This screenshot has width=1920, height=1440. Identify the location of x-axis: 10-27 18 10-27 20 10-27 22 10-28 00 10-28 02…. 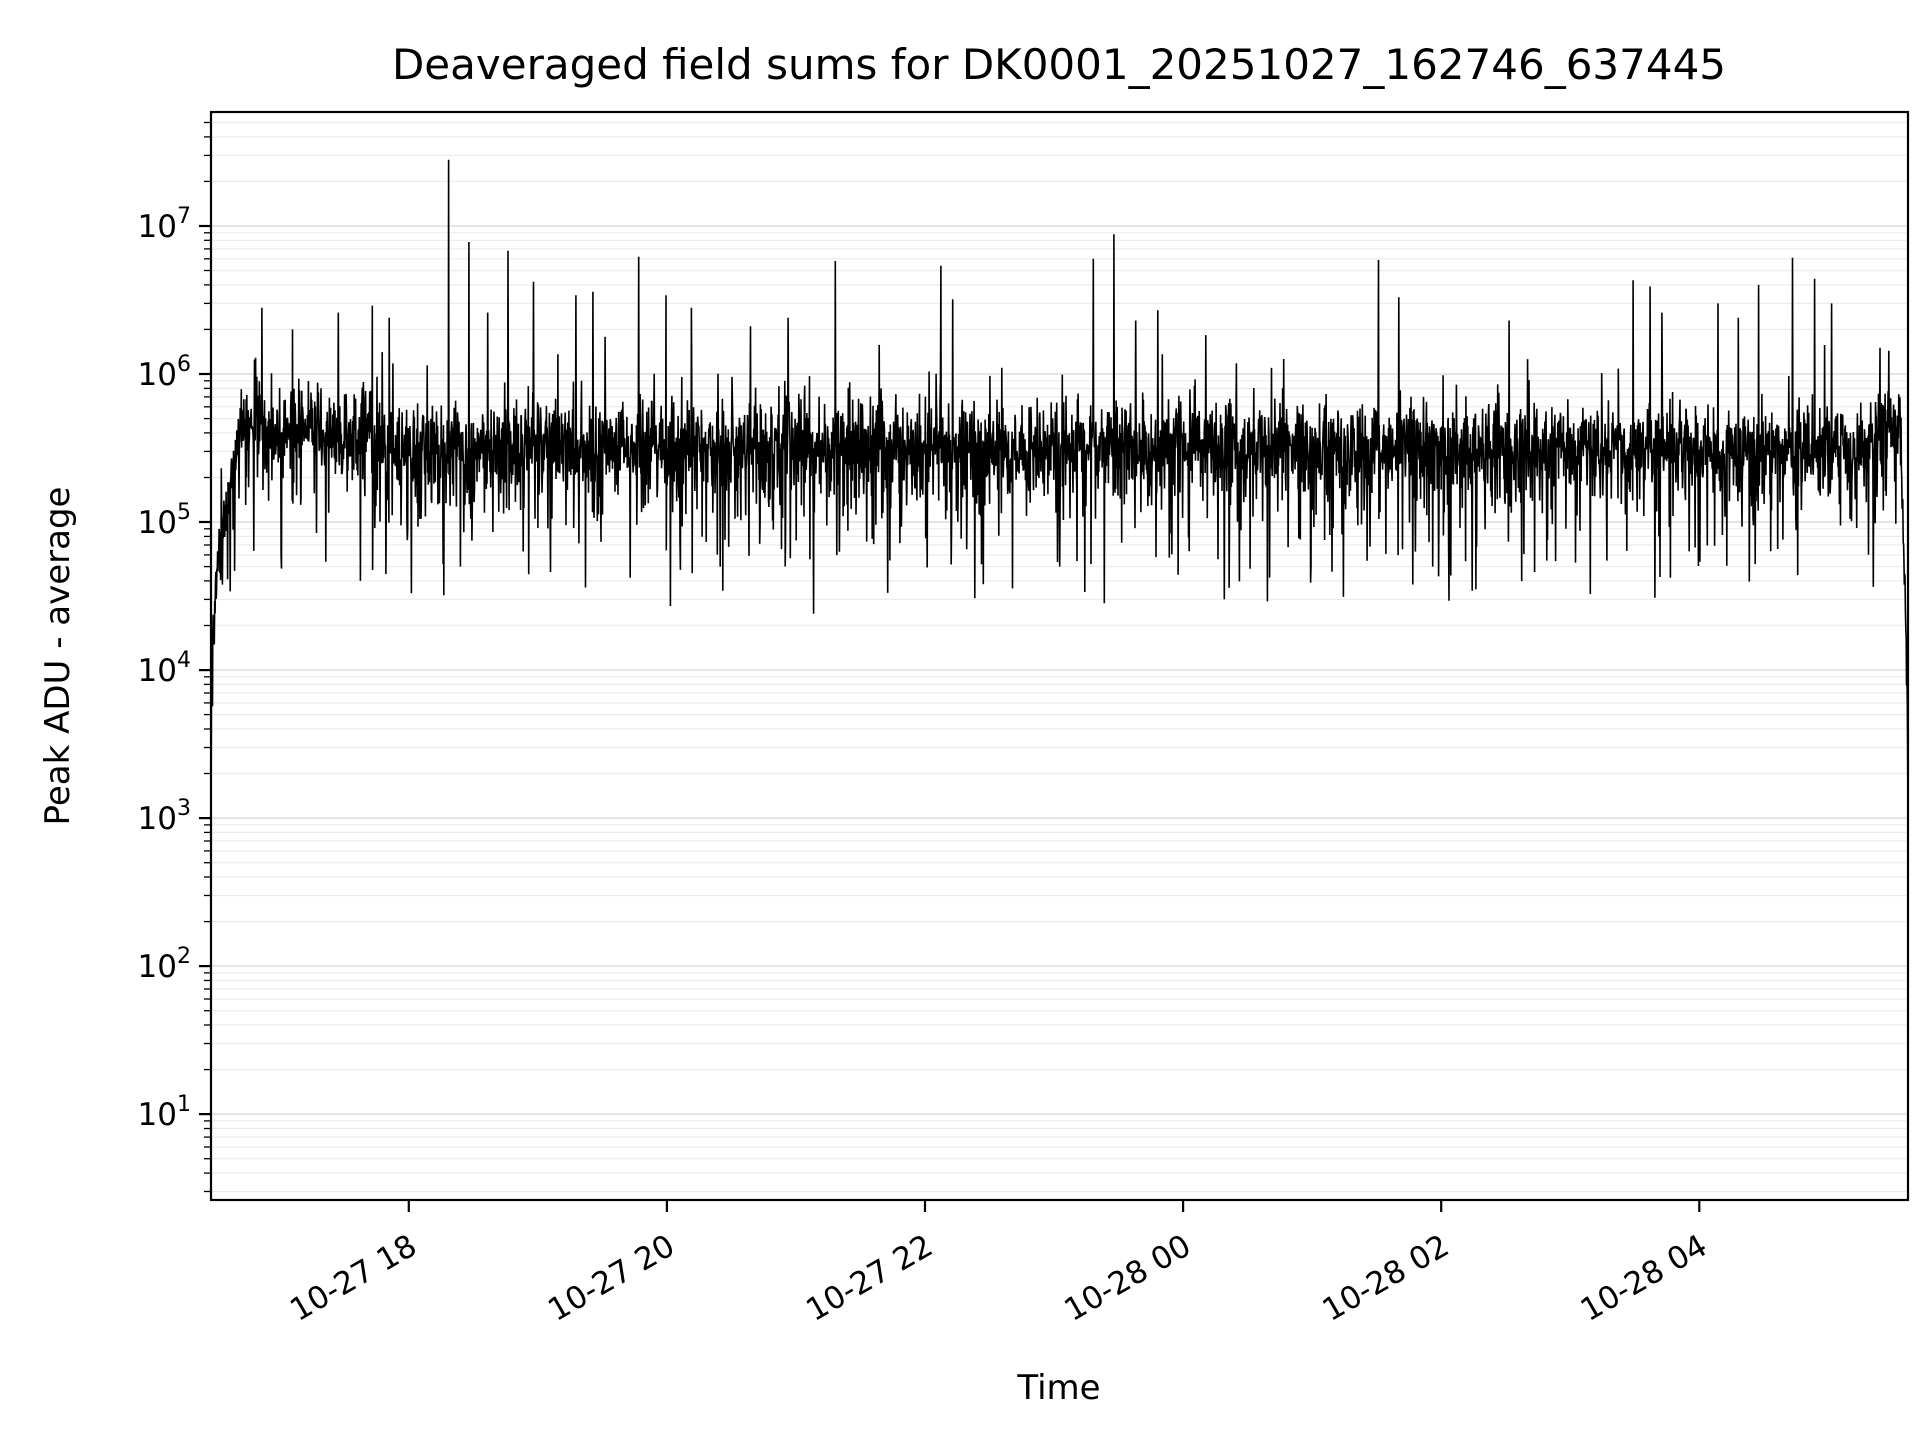
(998, 1264).